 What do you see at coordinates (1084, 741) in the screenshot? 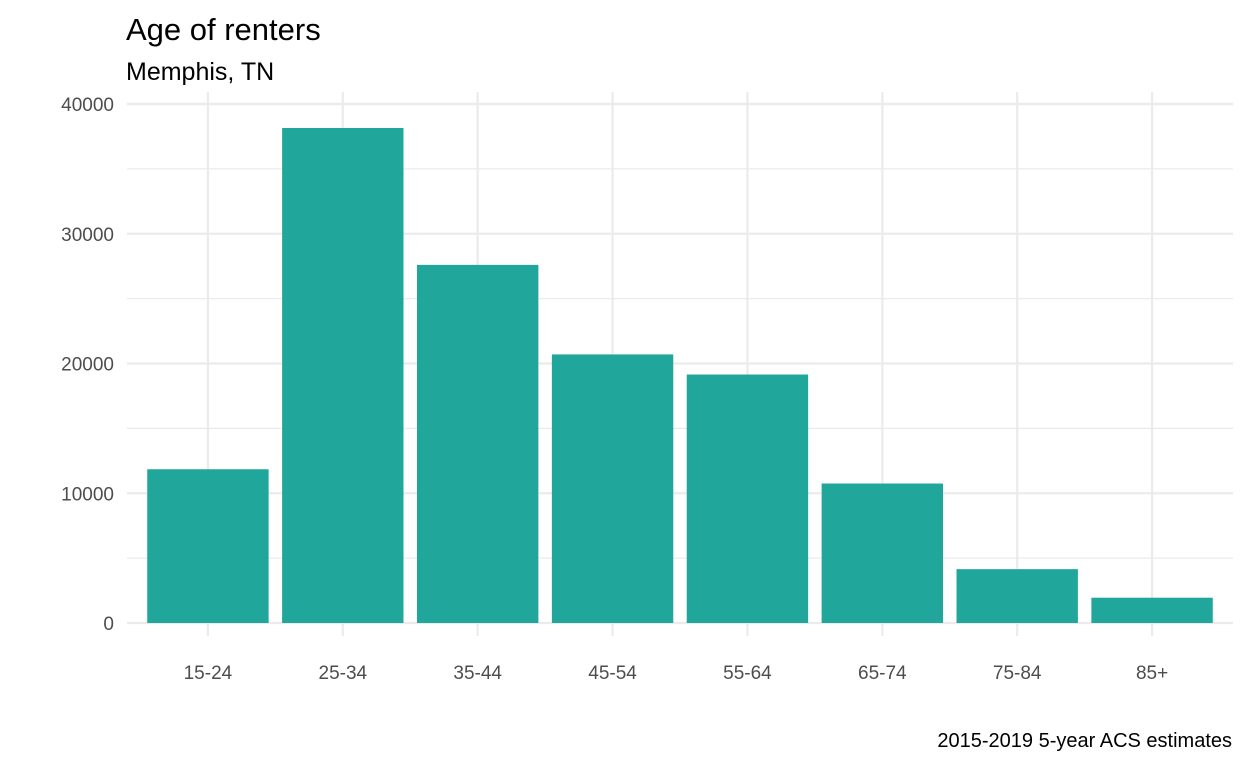
I see `chart-caption: 2015-2019 5-year ACS estimates` at bounding box center [1084, 741].